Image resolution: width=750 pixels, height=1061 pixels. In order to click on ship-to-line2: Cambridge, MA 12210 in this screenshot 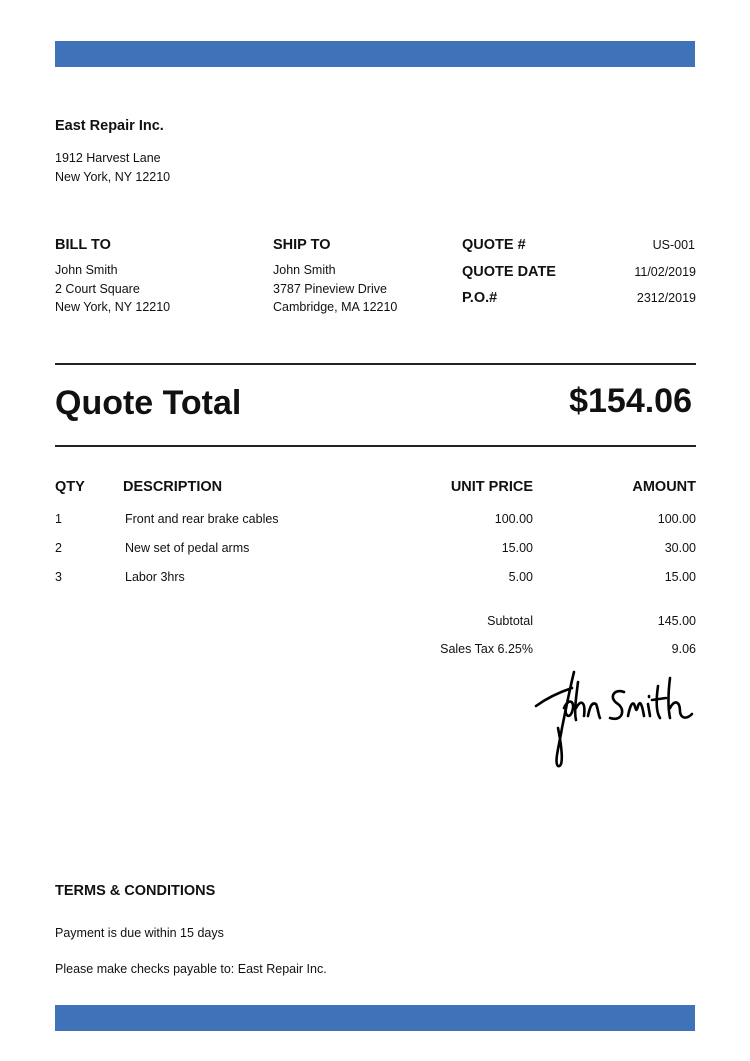, I will do `click(335, 307)`.